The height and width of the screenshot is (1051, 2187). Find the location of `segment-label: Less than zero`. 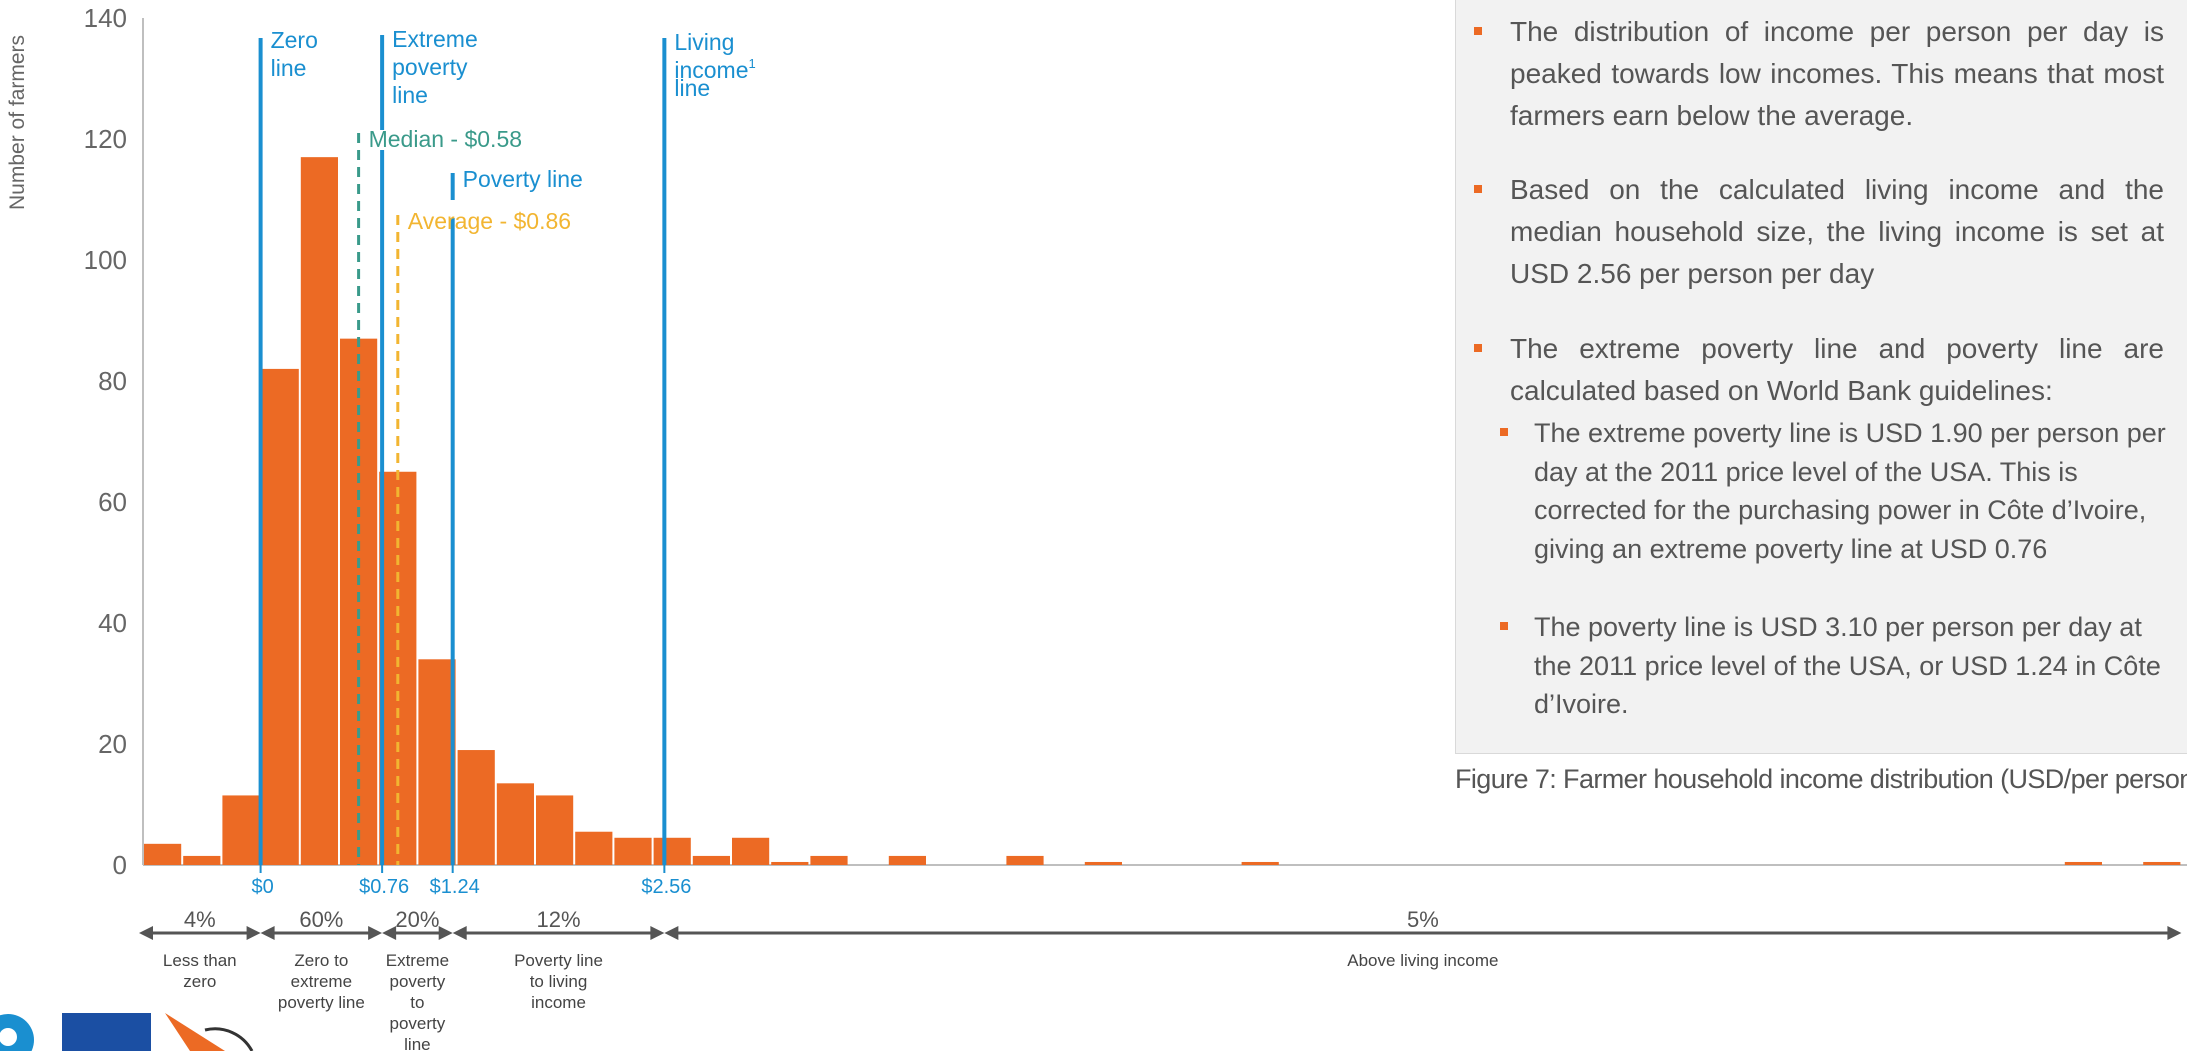

segment-label: Less than zero is located at coordinates (200, 971).